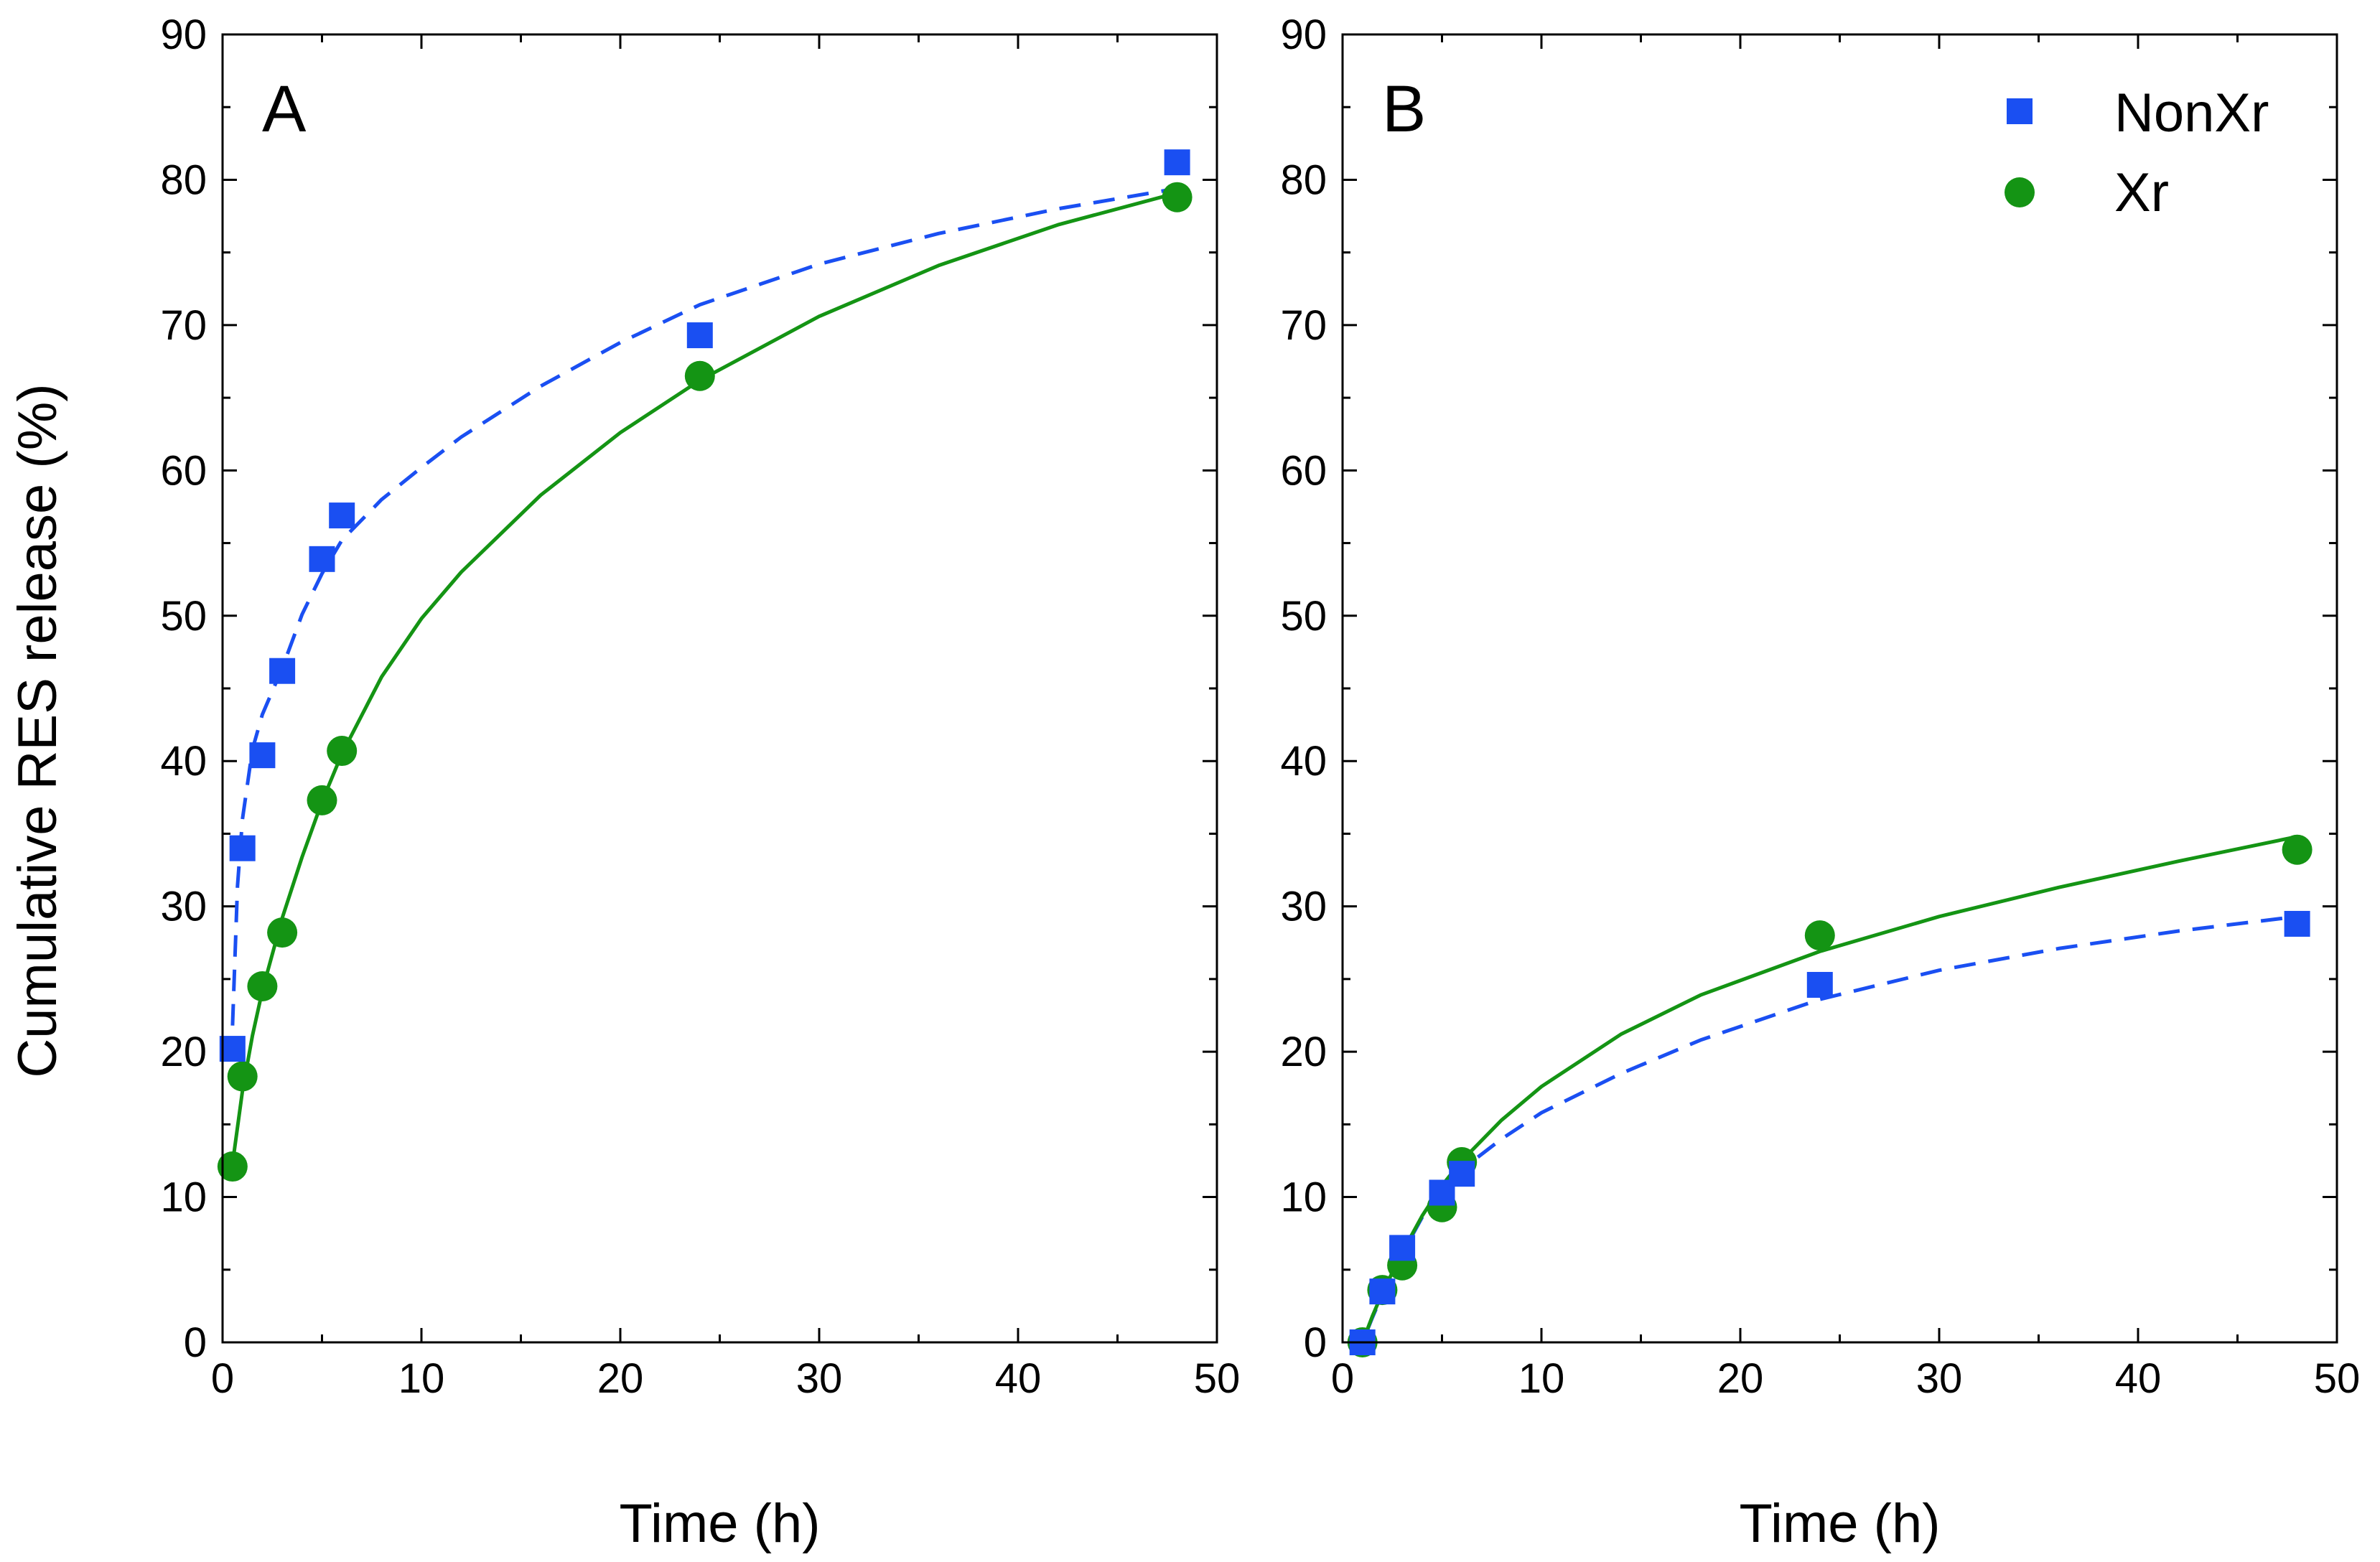 This screenshot has height=1562, width=2380. I want to click on y-axis-title: Cumulative RES release (%), so click(37, 730).